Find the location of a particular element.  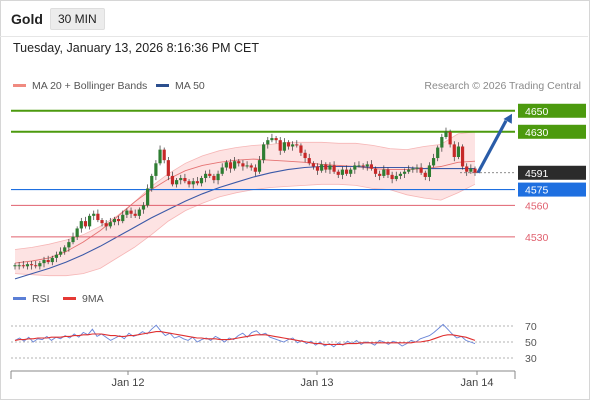

rsi-ma-line is located at coordinates (245, 338).